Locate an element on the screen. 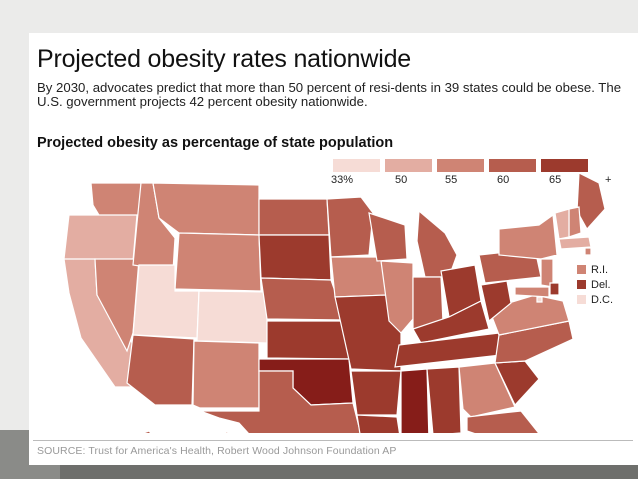 The height and width of the screenshot is (479, 638). state-wyoming is located at coordinates (218, 262).